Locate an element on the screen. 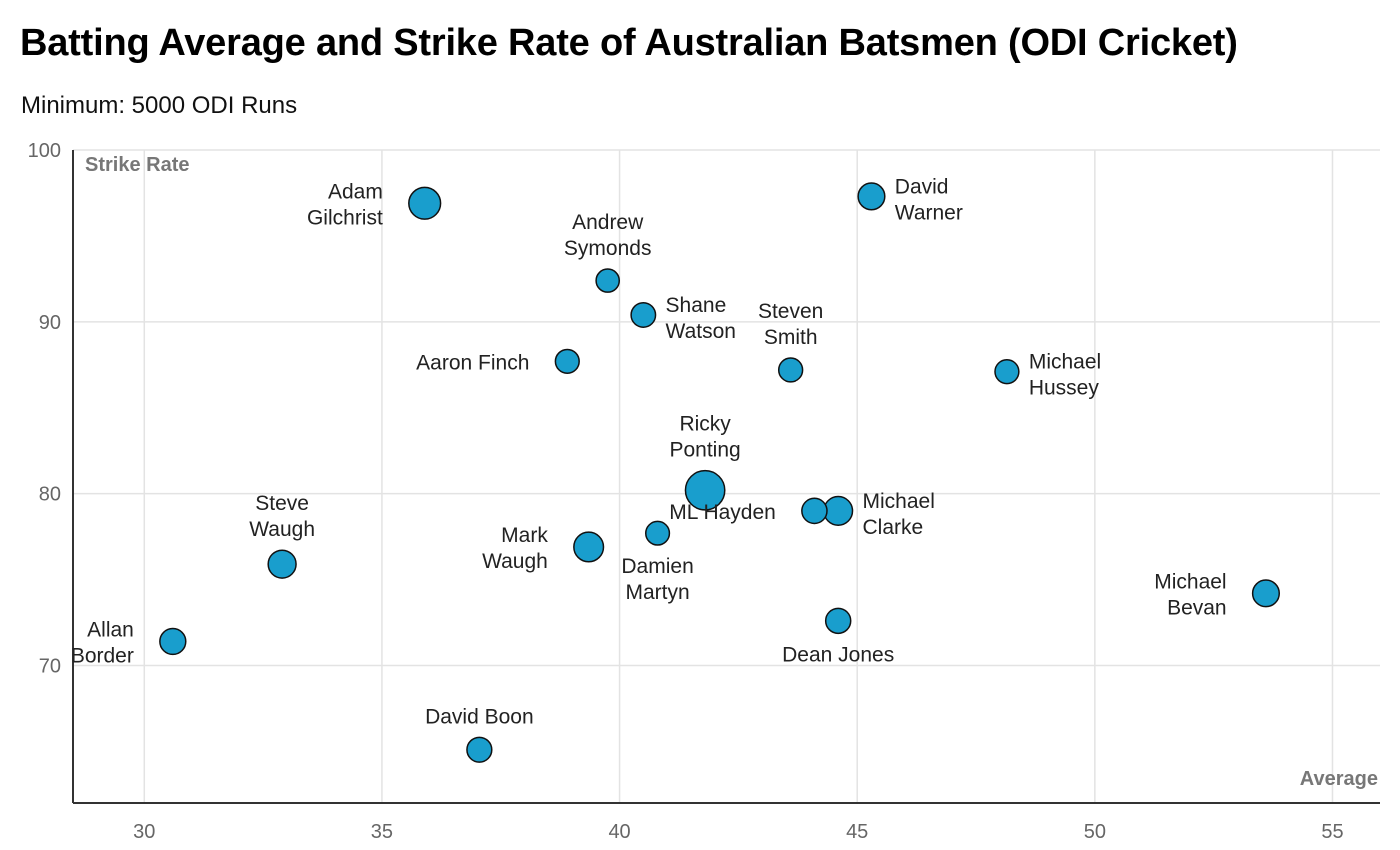 The width and height of the screenshot is (1400, 850). point-label-line: Aaron Finch is located at coordinates (472, 362).